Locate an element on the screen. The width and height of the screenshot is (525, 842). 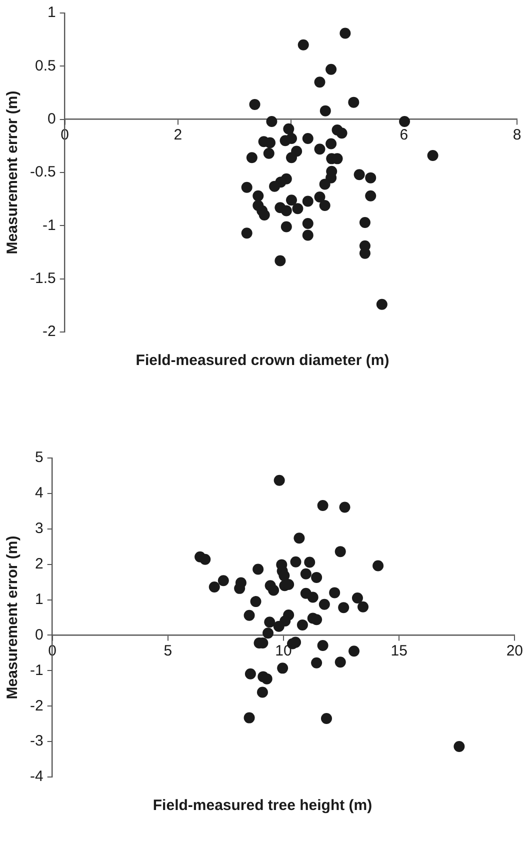
y-tick-label: -2 is located at coordinates (37, 705).